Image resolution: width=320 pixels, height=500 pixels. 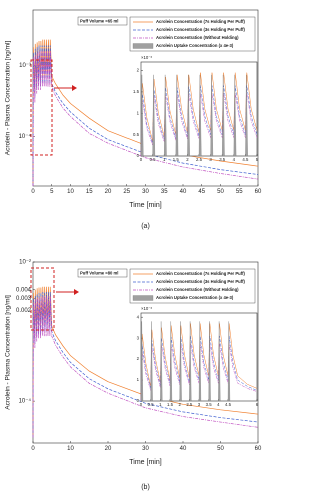 What do you see at coordinates (89, 192) in the screenshot?
I see `x-tick-label: 15` at bounding box center [89, 192].